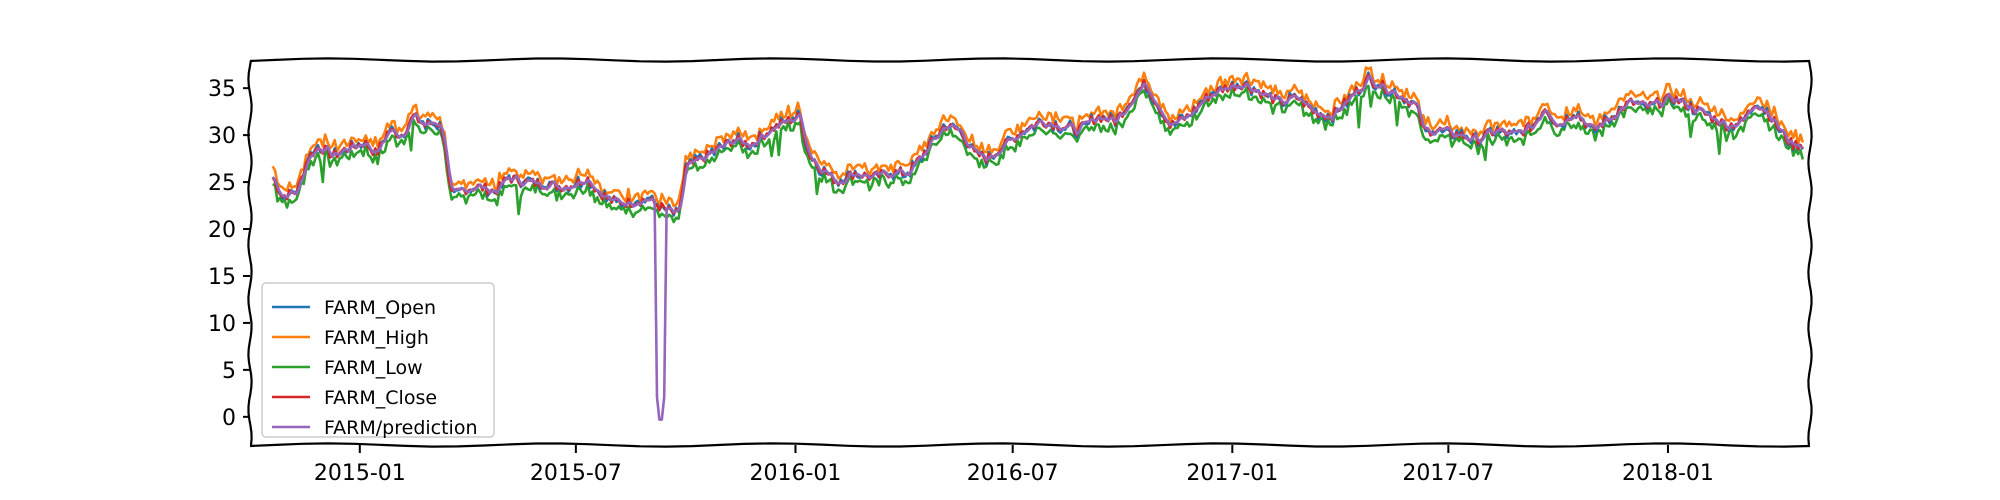 The width and height of the screenshot is (2000, 500). Describe the element at coordinates (380, 398) in the screenshot. I see `legend-label: FARM_Close` at that location.